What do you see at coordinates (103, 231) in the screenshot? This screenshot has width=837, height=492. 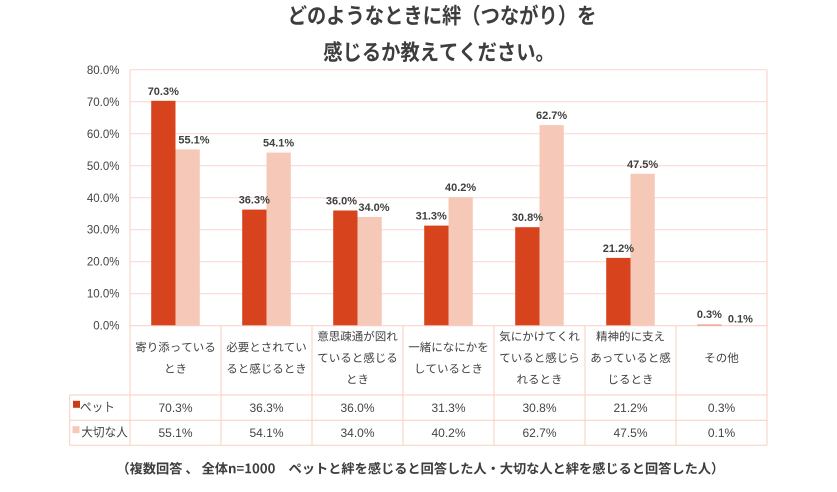 I see `svg-text: 30.0%` at bounding box center [103, 231].